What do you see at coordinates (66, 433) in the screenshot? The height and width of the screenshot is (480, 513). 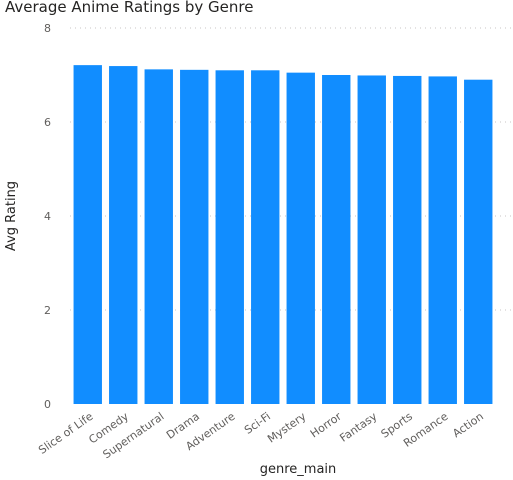 I see `x-tick-label: Slice of Life` at bounding box center [66, 433].